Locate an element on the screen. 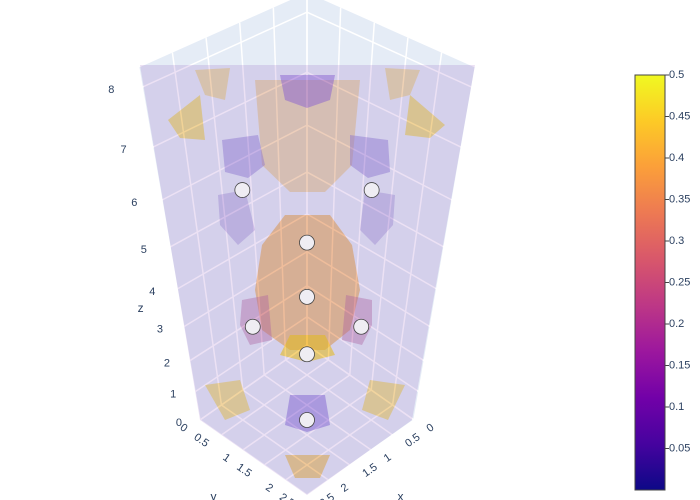  y-tick-label: 1 is located at coordinates (226, 457).